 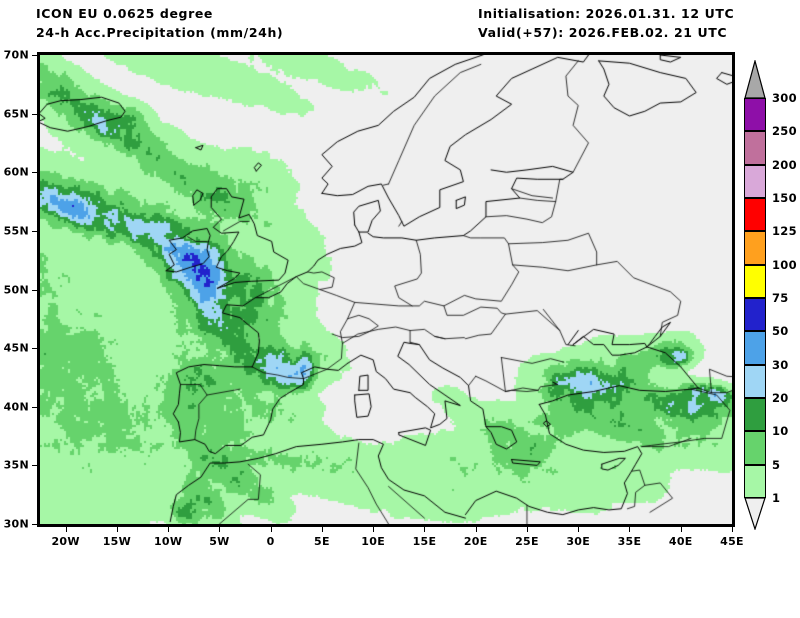 What do you see at coordinates (117, 541) in the screenshot?
I see `x-axis-label: 15W` at bounding box center [117, 541].